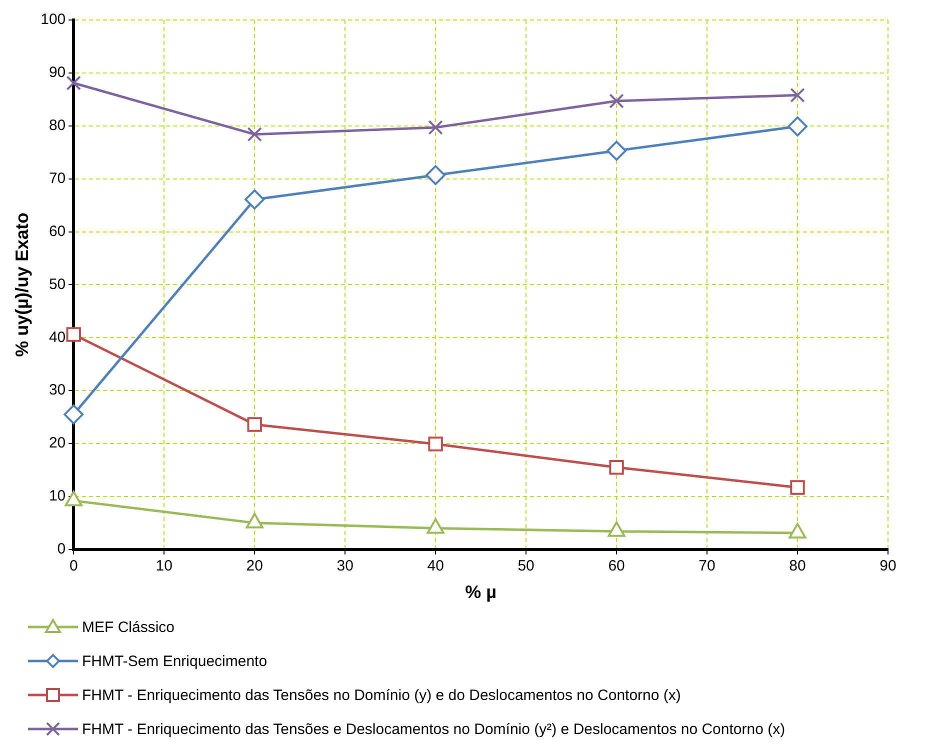 The height and width of the screenshot is (755, 937). Describe the element at coordinates (22, 284) in the screenshot. I see `y-axis-title: % uy(µ)/uy Exato` at that location.